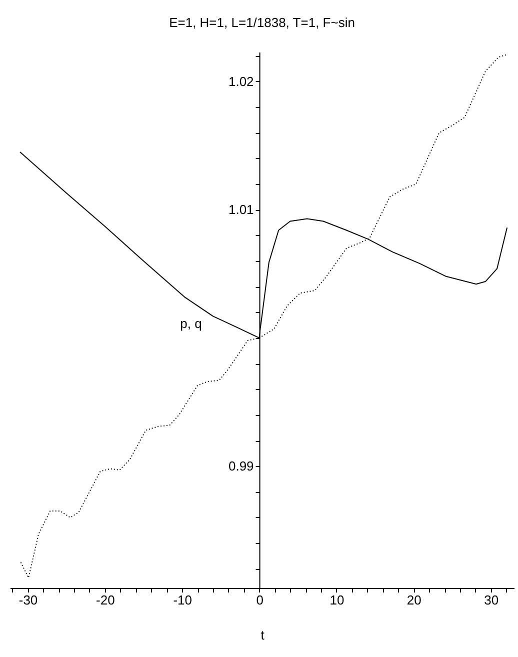 The image size is (518, 657). I want to click on x-tick-label: -10, so click(182, 600).